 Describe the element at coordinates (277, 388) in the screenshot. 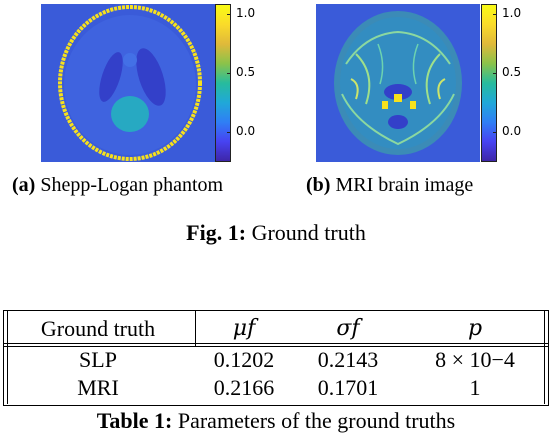

I see `table-row: MRI 0.2166 0.1701 1` at that location.